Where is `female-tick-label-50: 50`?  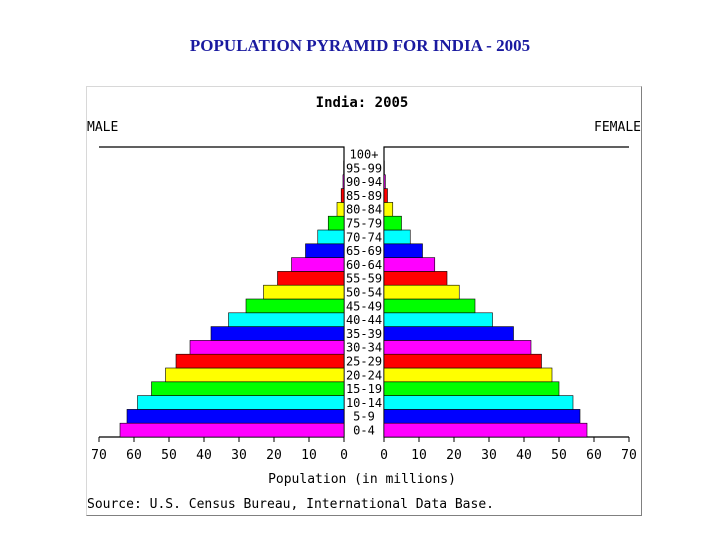
female-tick-label-50: 50 is located at coordinates (559, 455).